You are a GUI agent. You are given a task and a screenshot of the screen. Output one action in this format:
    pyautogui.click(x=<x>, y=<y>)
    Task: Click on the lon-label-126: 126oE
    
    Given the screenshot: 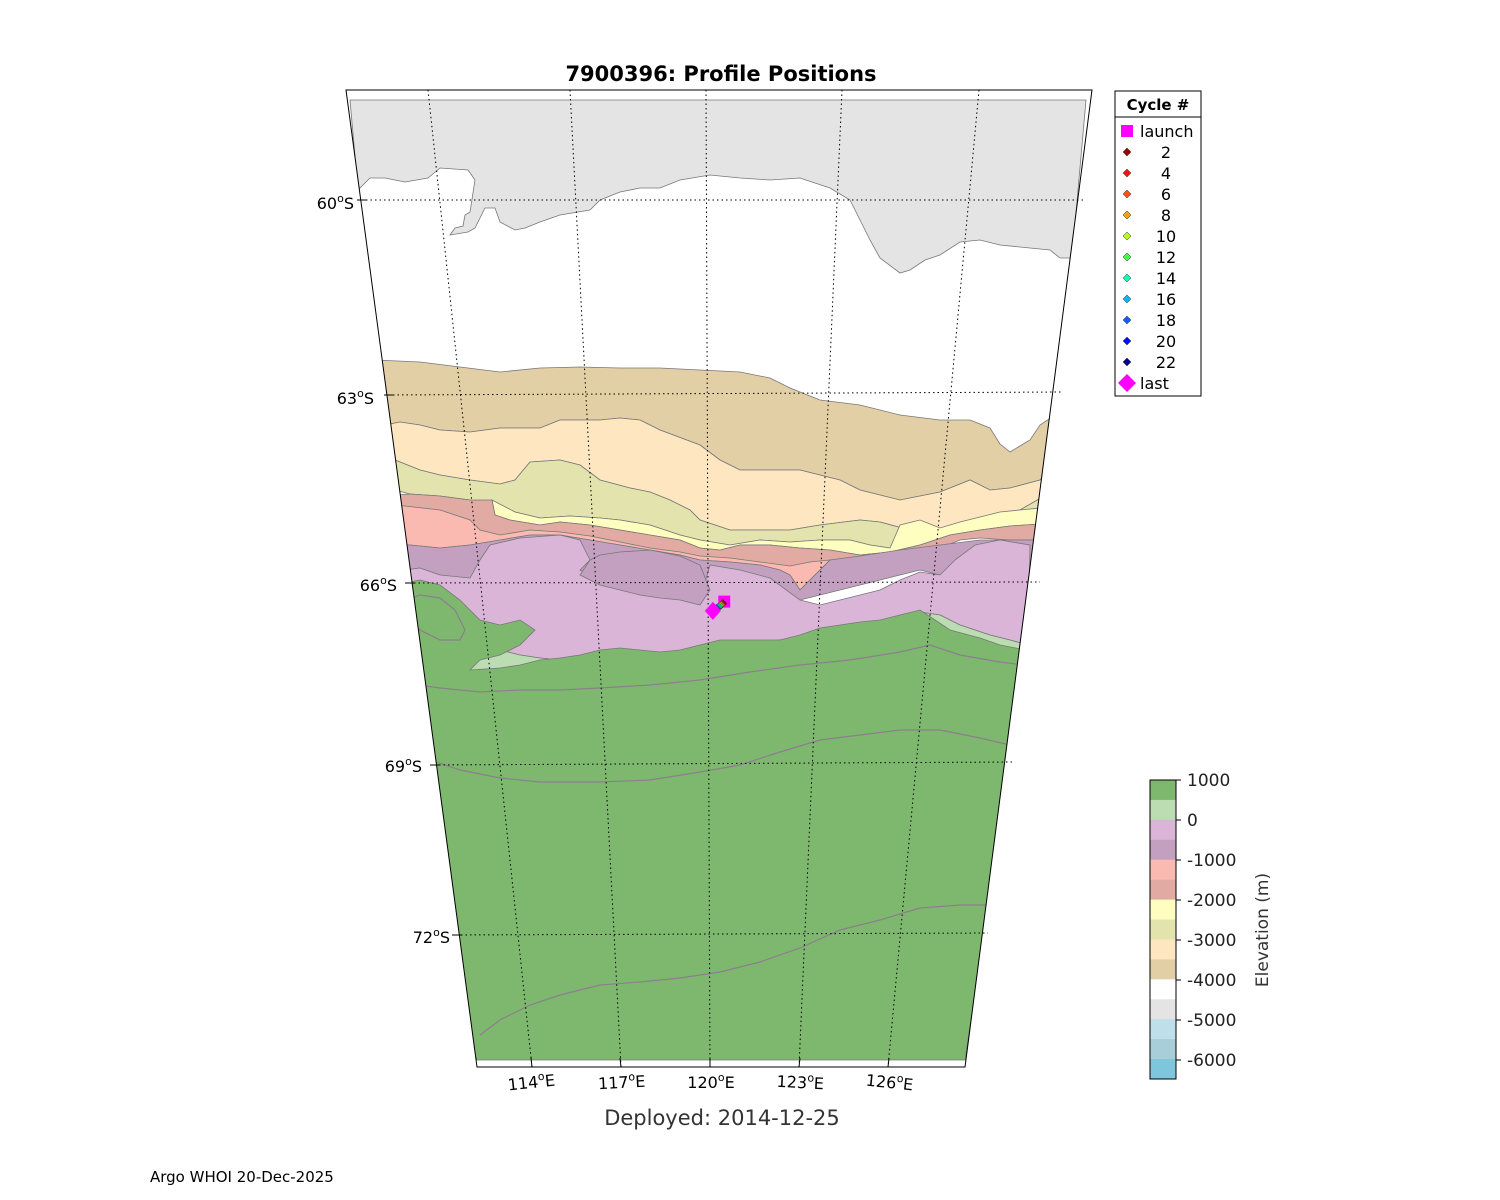 What is the action you would take?
    pyautogui.click(x=889, y=1082)
    